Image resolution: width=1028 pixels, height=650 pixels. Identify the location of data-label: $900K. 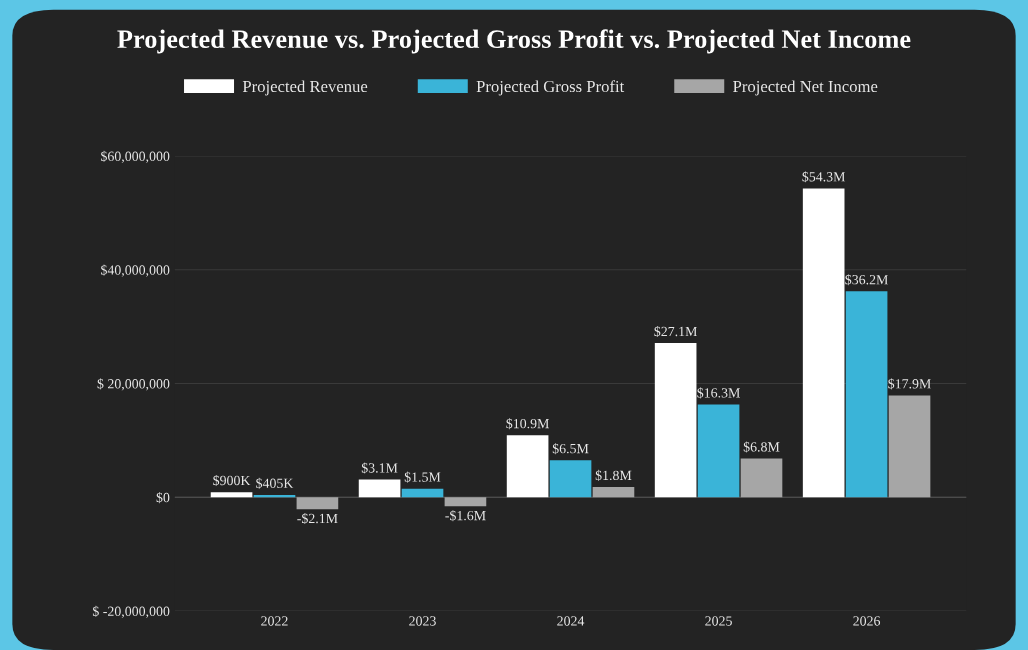
(232, 480).